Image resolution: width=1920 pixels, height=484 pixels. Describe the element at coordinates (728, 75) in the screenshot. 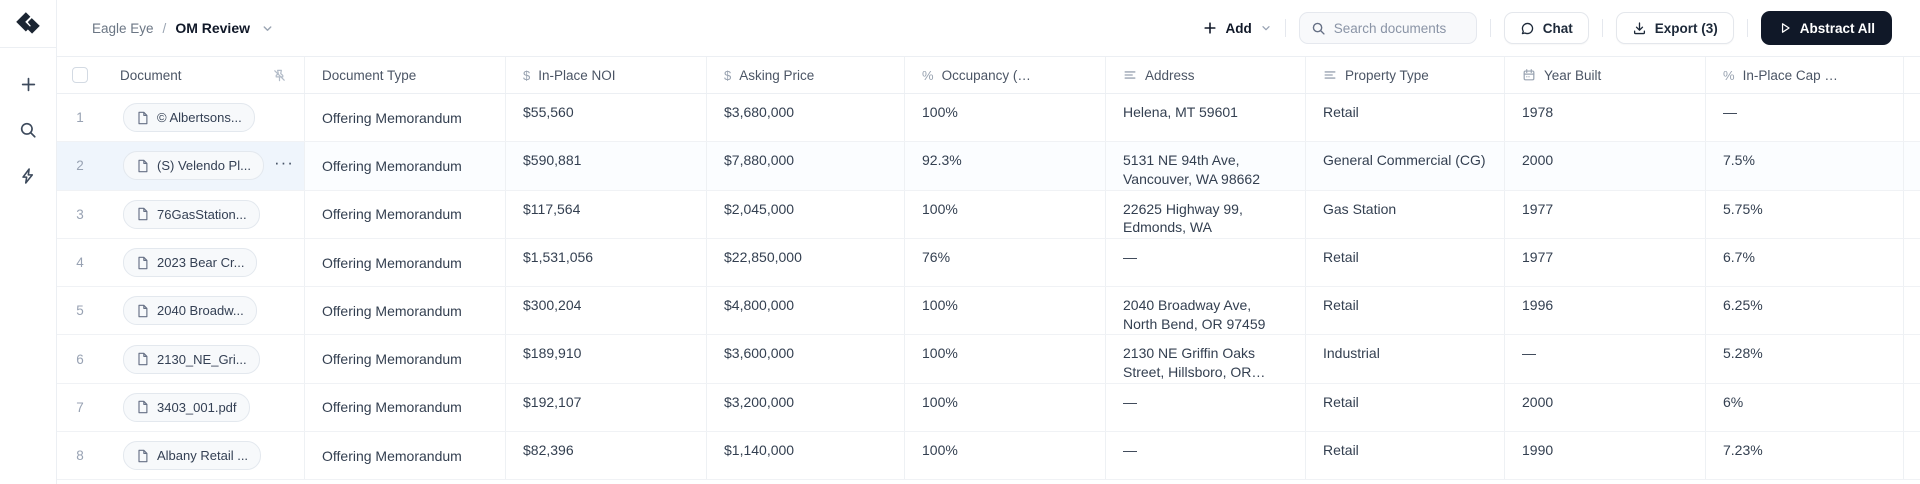

I see `dollar-icon: $` at that location.